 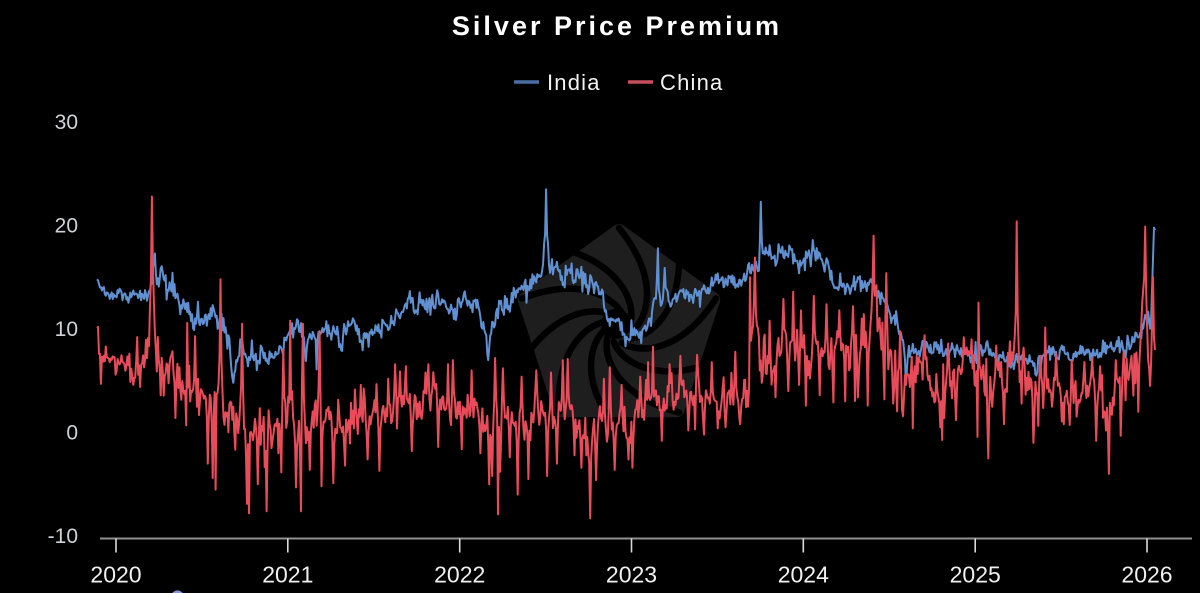 What do you see at coordinates (72, 433) in the screenshot?
I see `svg-text: 0` at bounding box center [72, 433].